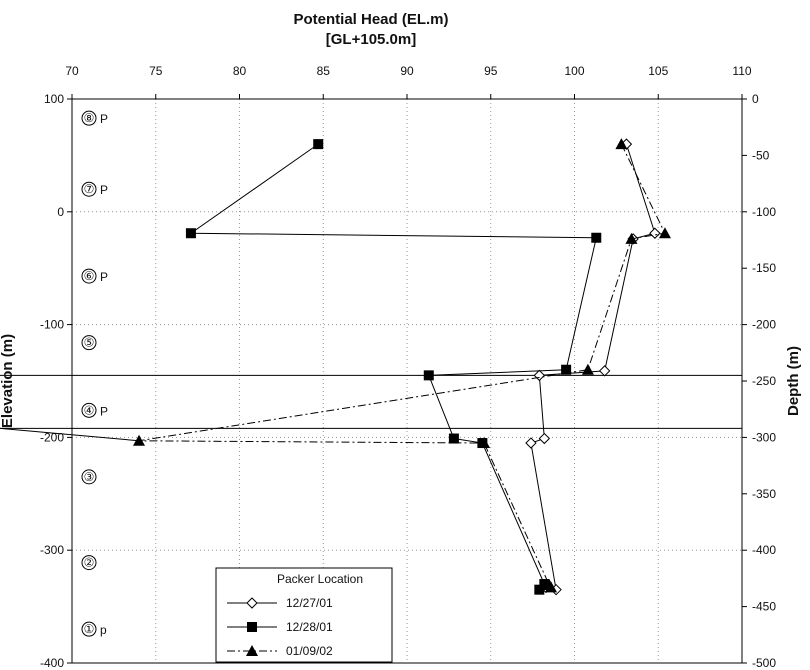 This screenshot has height=670, width=810. What do you see at coordinates (407, 71) in the screenshot?
I see `x-tick-label: 90` at bounding box center [407, 71].